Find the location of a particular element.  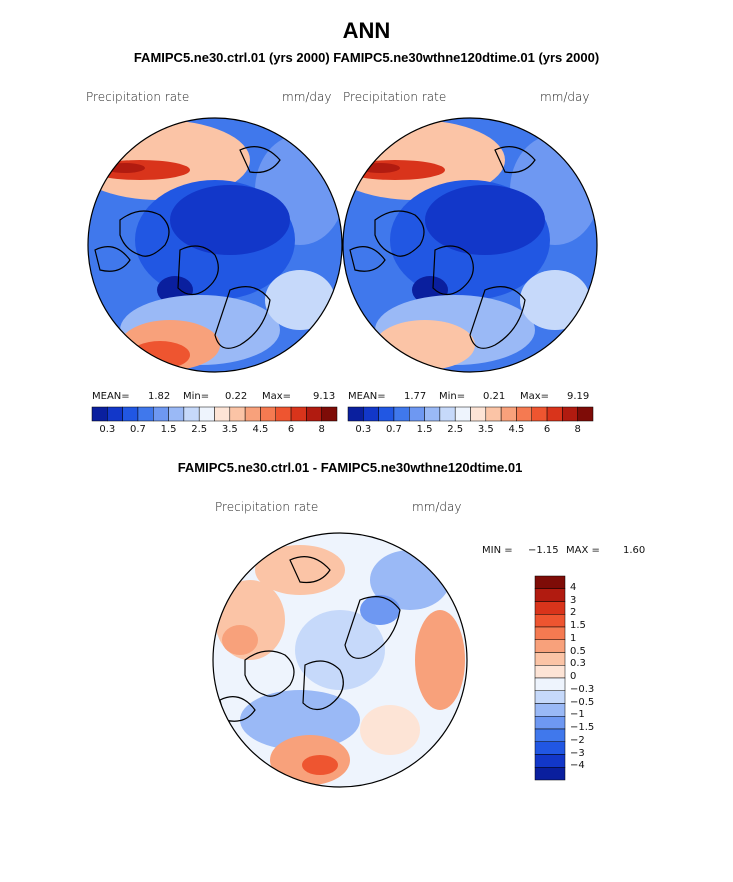

colorbar-tick-label: 3 is located at coordinates (573, 600).